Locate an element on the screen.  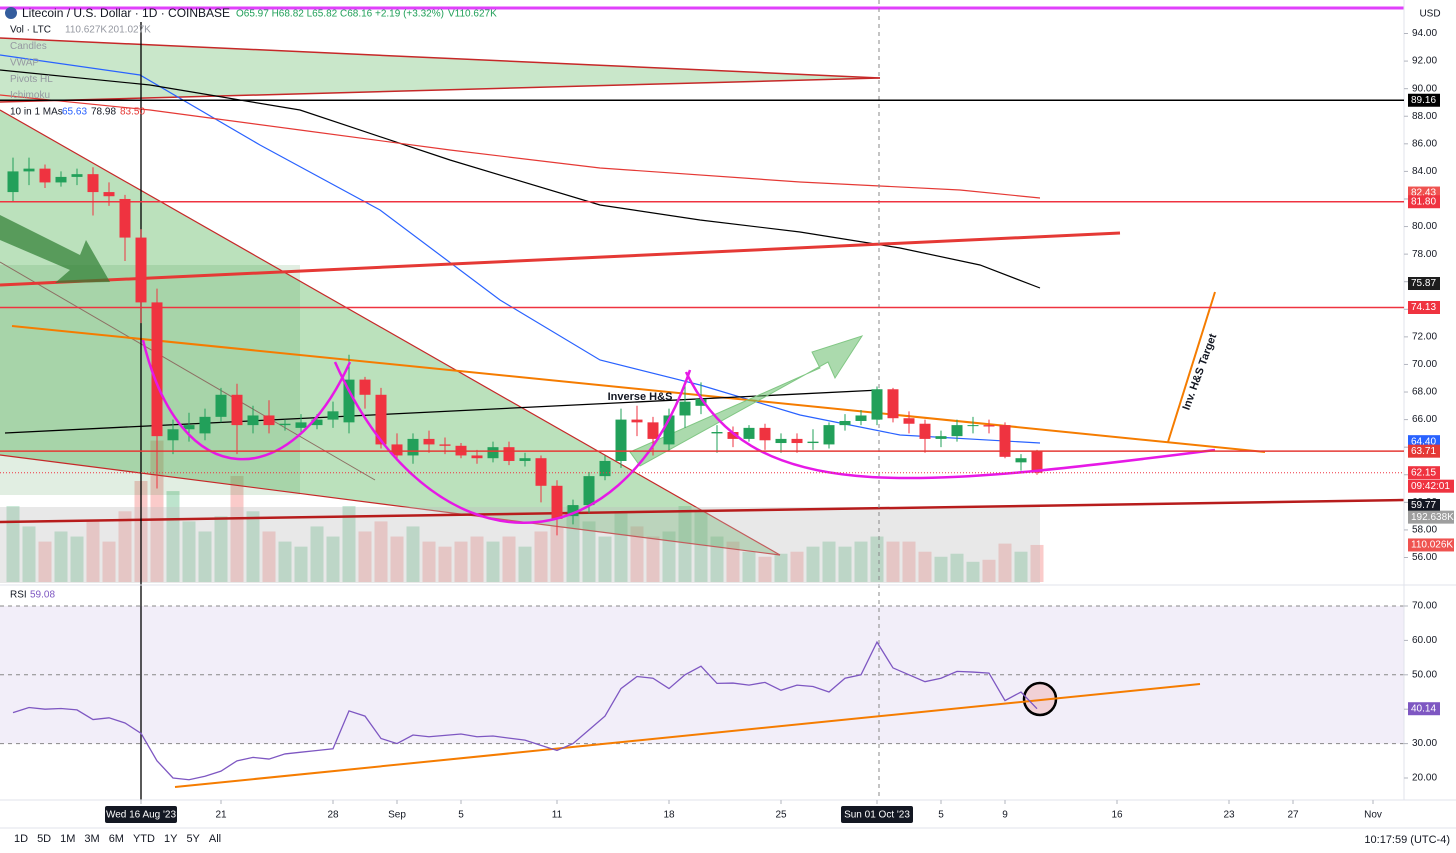
y-tick-label: 60.00 is located at coordinates (1424, 640).